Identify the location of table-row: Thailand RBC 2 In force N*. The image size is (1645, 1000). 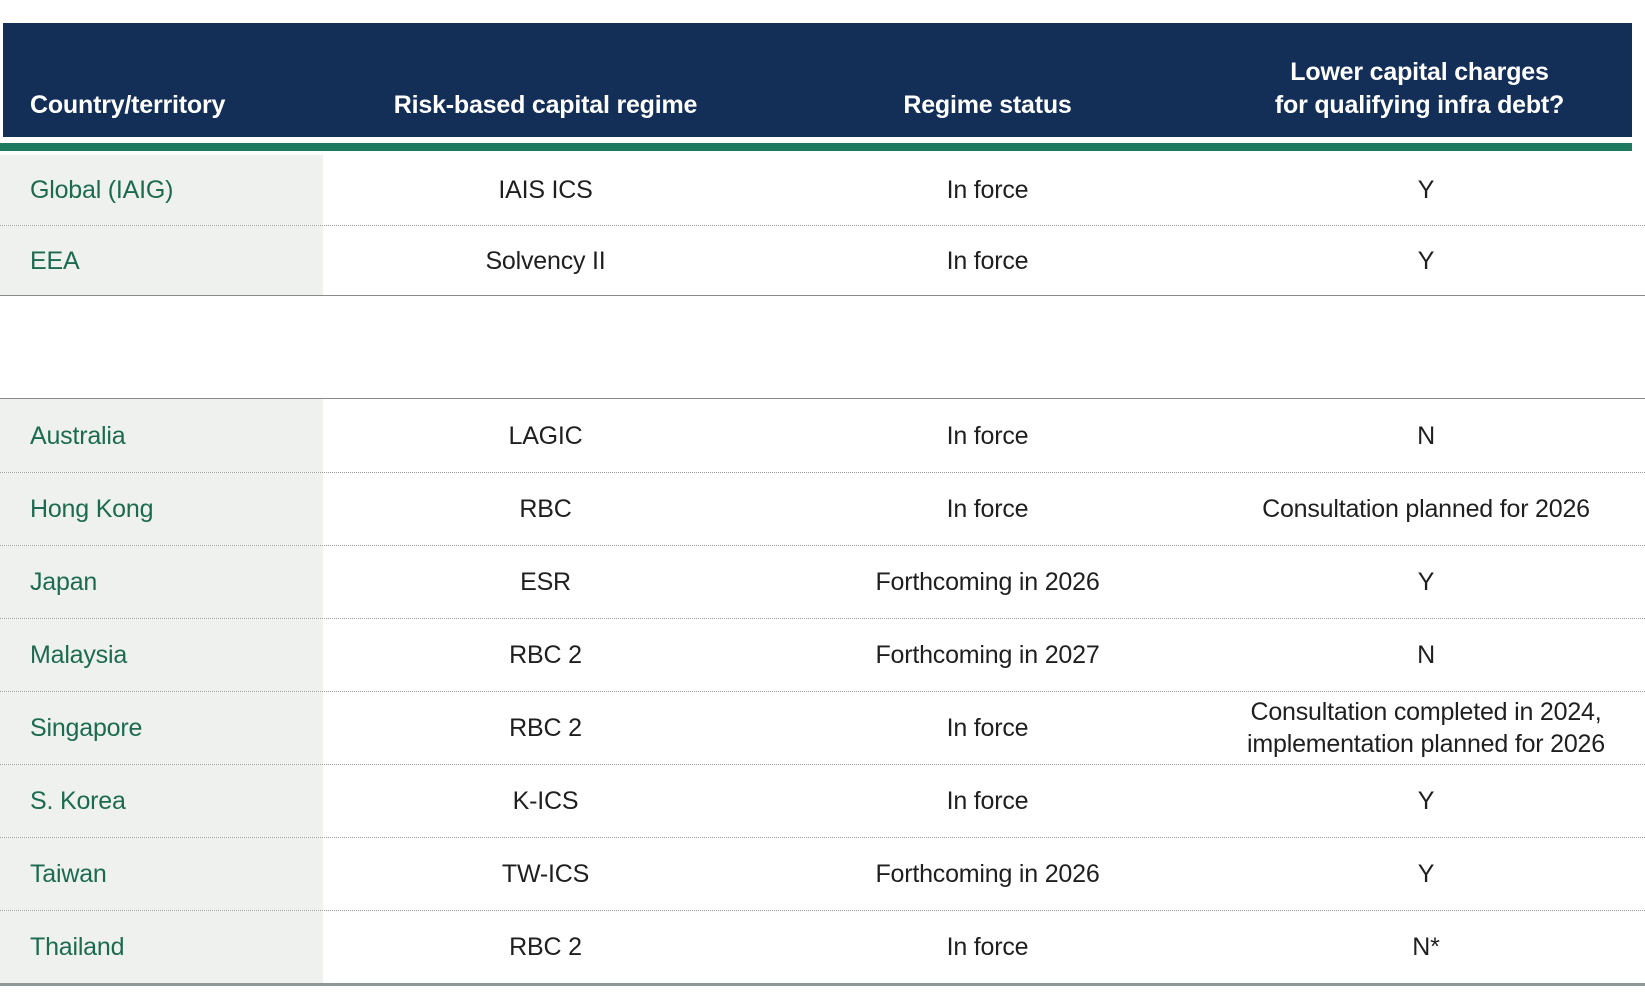
(822, 946).